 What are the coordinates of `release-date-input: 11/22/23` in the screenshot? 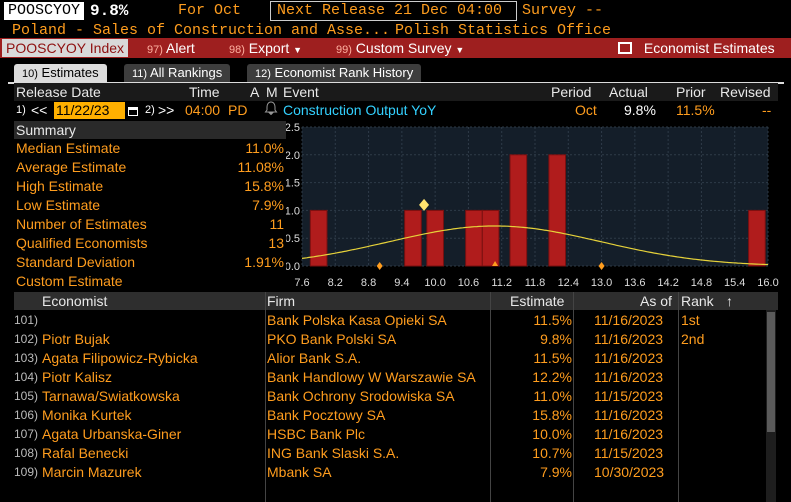 It's located at (89, 110).